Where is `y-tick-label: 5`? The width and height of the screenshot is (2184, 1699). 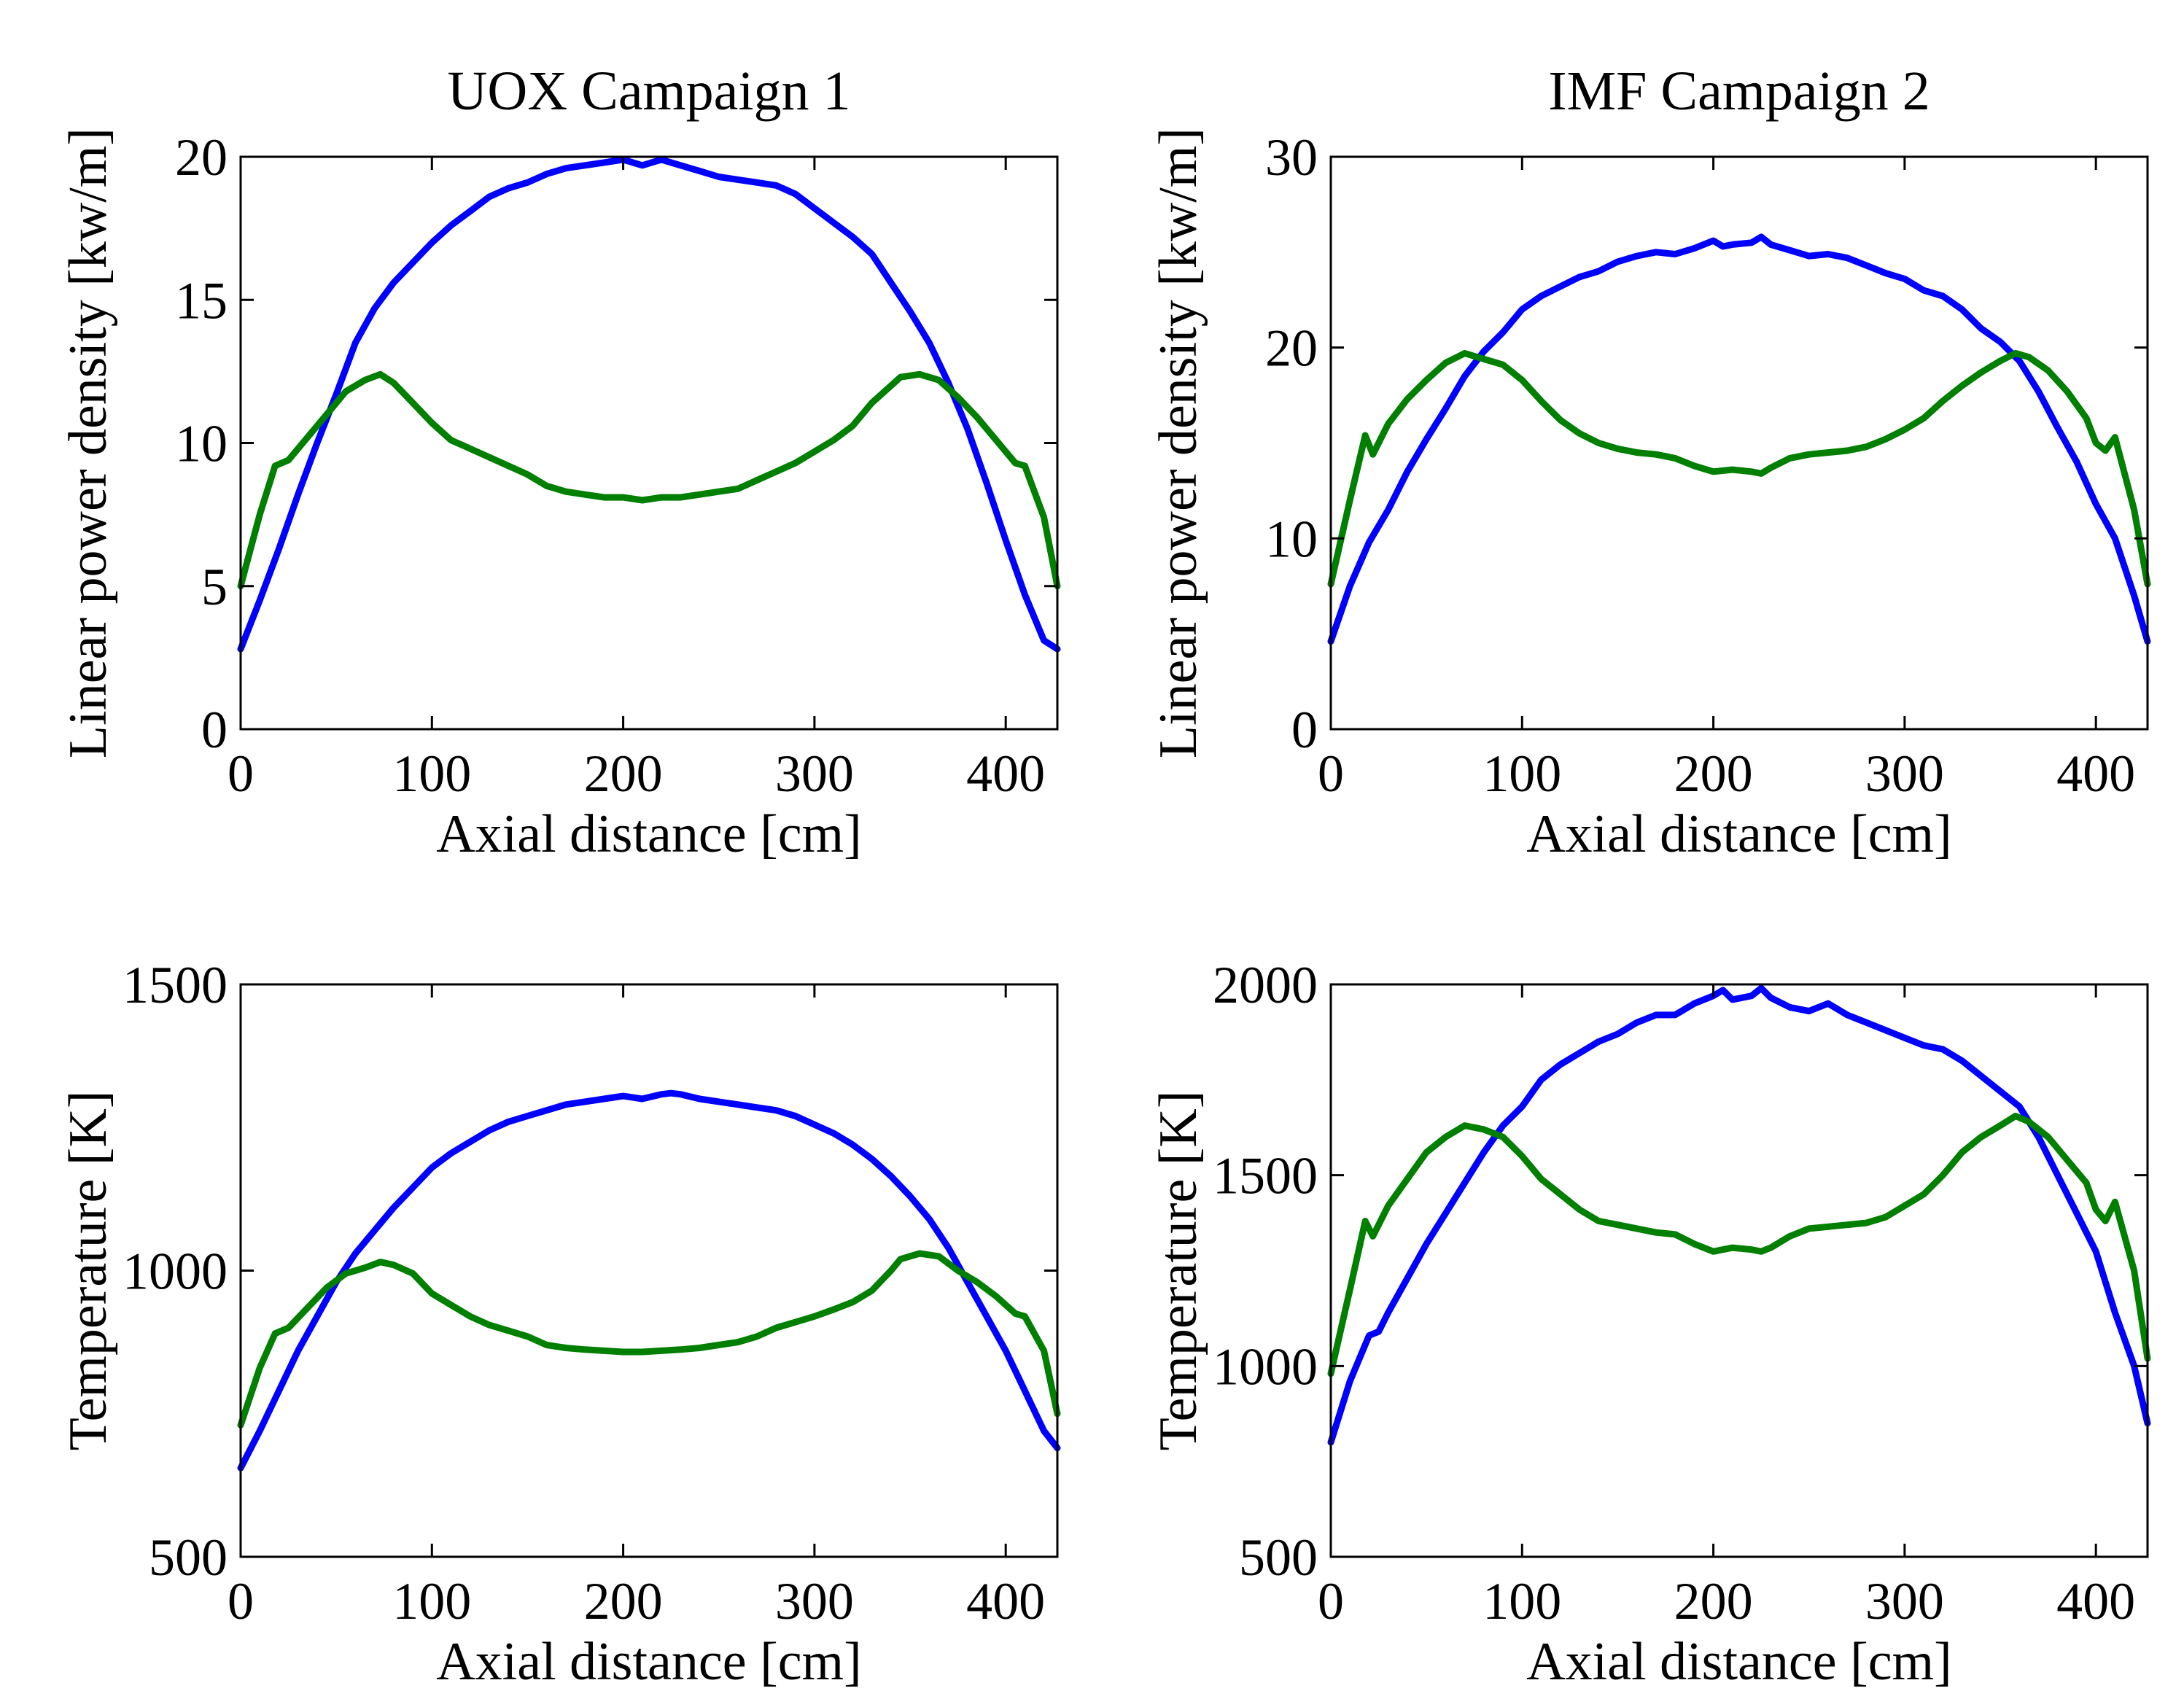
y-tick-label: 5 is located at coordinates (214, 587).